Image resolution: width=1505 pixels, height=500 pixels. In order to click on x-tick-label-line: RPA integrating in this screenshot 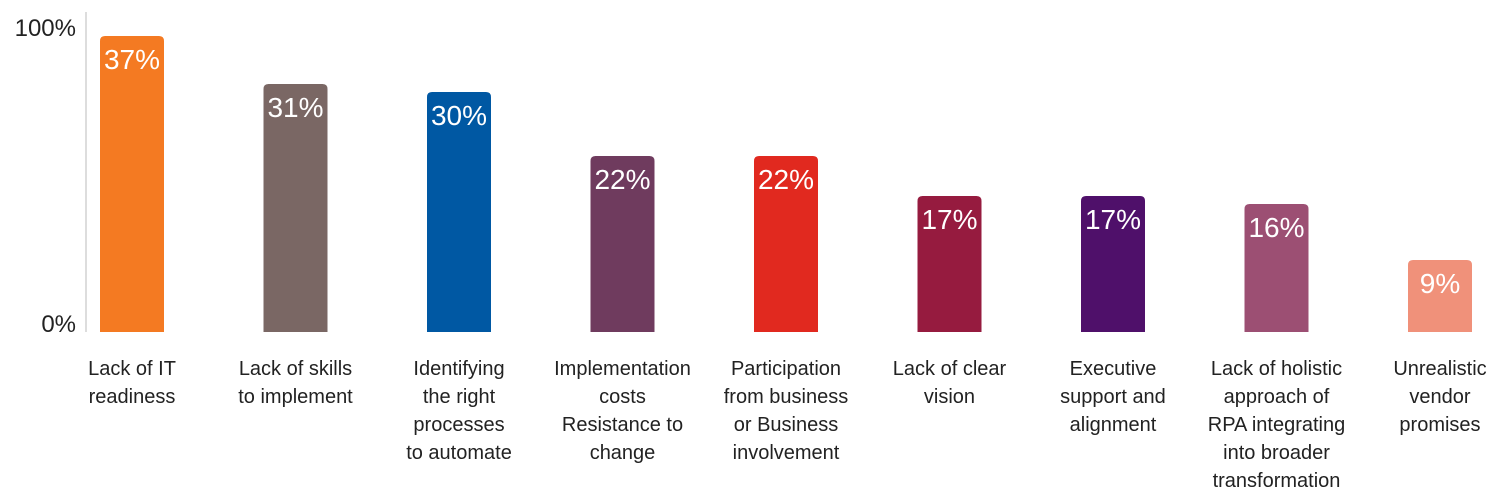, I will do `click(1276, 425)`.